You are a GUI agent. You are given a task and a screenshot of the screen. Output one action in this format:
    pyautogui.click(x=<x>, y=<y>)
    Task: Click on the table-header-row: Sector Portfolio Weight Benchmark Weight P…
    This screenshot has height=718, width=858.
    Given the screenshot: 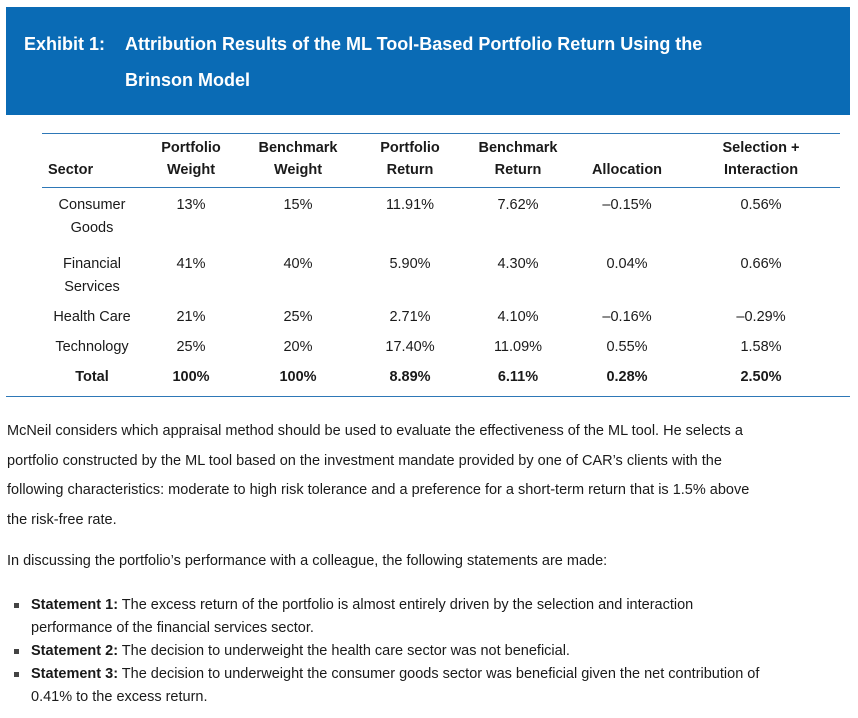 What is the action you would take?
    pyautogui.click(x=441, y=160)
    